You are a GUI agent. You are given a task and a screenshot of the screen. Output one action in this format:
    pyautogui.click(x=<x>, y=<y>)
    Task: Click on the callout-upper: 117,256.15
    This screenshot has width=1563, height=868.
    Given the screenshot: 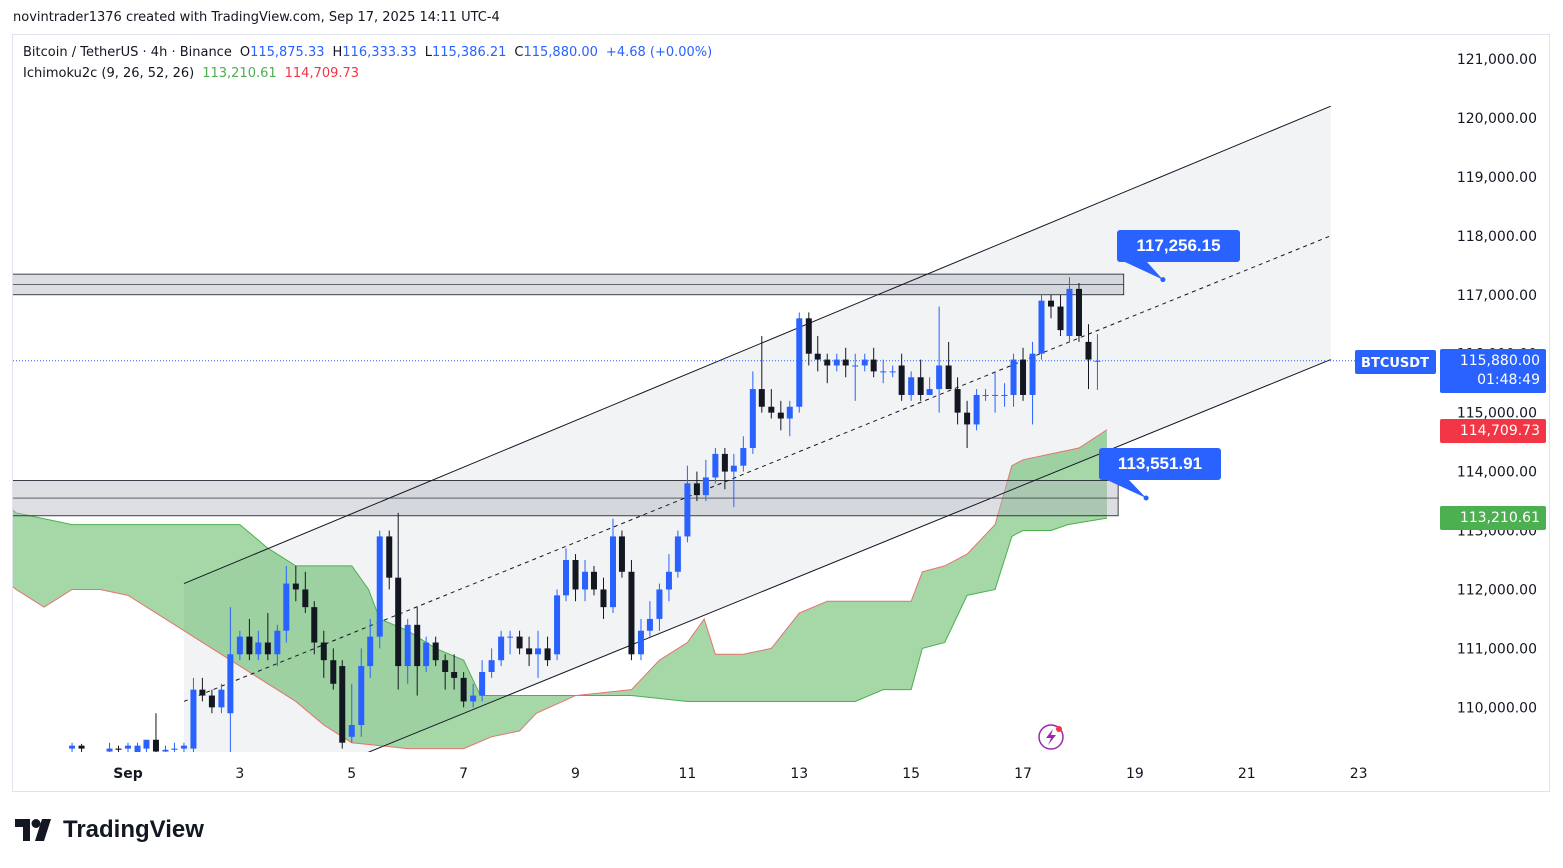 What is the action you would take?
    pyautogui.click(x=1178, y=256)
    